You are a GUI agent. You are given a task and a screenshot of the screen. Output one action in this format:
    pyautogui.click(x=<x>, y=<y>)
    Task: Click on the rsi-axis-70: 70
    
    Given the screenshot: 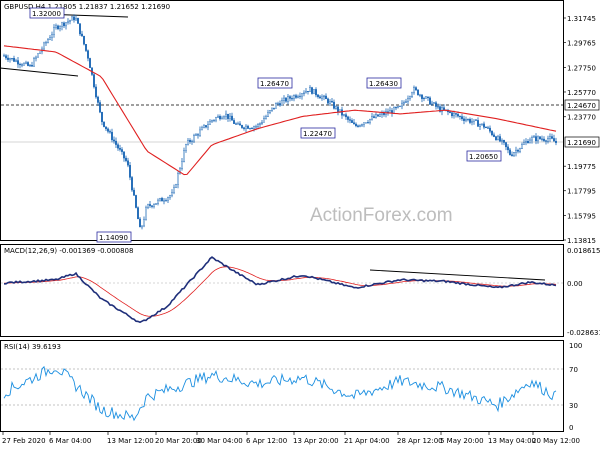 What is the action you would take?
    pyautogui.click(x=573, y=370)
    